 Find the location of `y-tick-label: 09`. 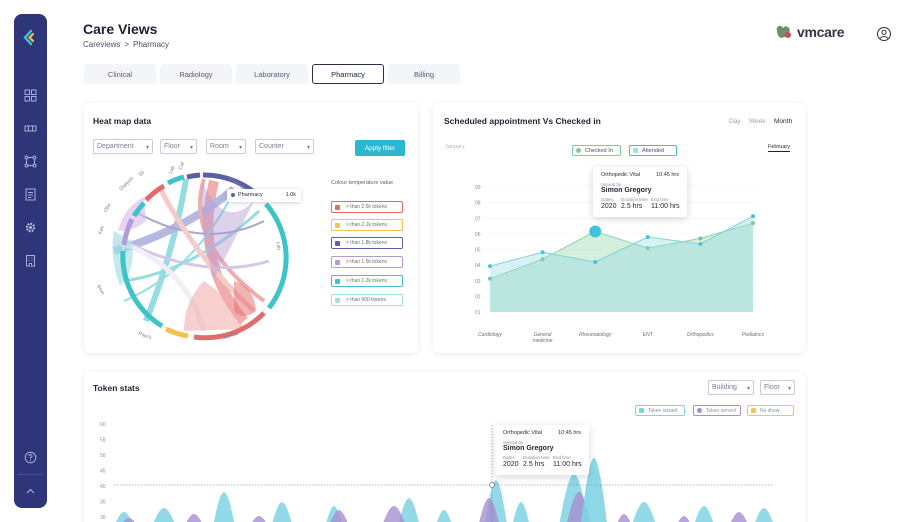

y-tick-label: 09 is located at coordinates (478, 188).